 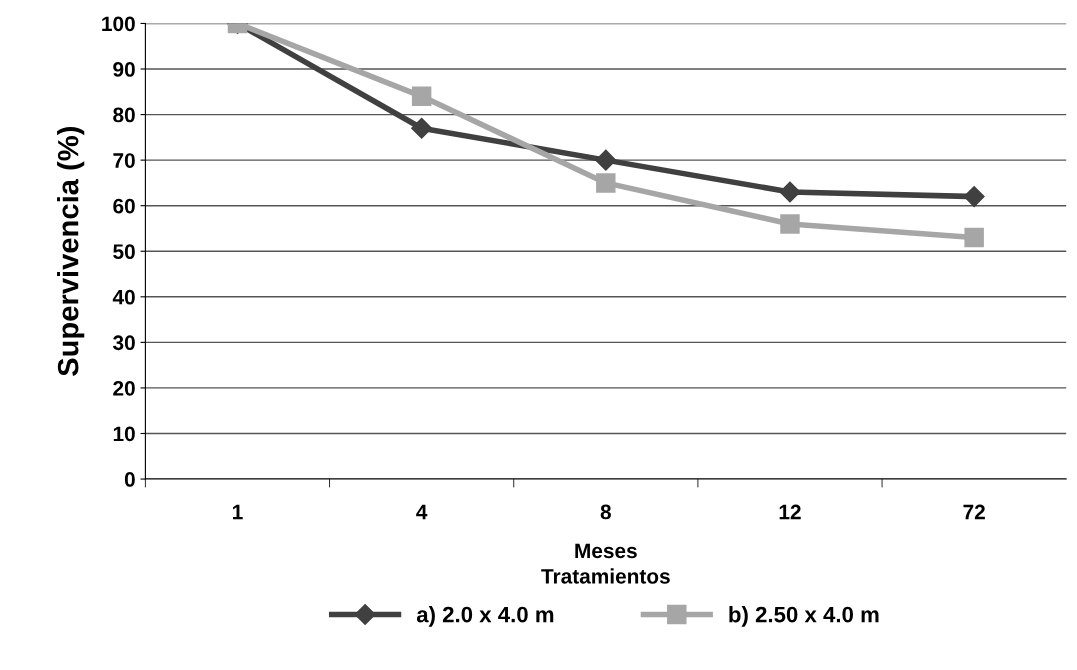 What do you see at coordinates (124, 388) in the screenshot?
I see `y-tick-label: 20` at bounding box center [124, 388].